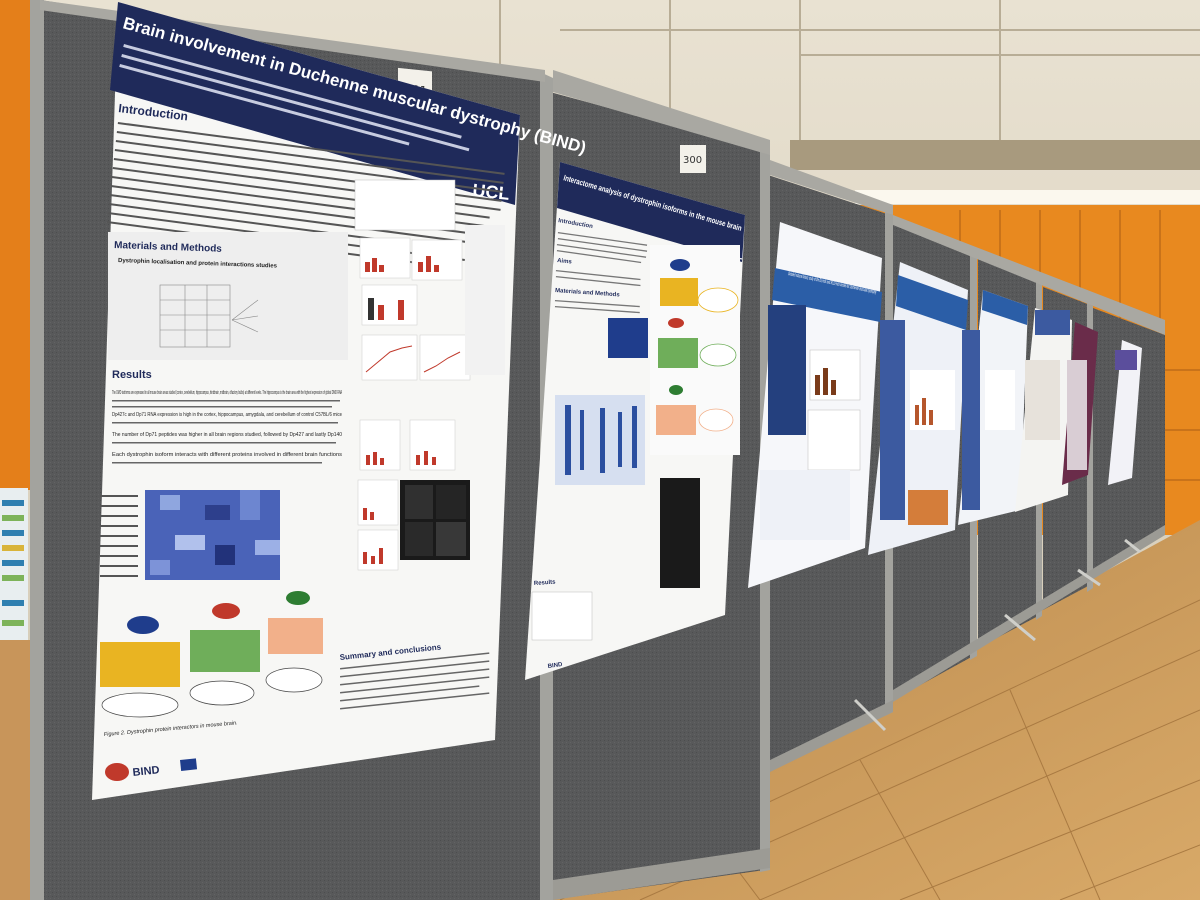  Describe the element at coordinates (117, 772) in the screenshot. I see `poster-main-footer-logo-icon` at that location.